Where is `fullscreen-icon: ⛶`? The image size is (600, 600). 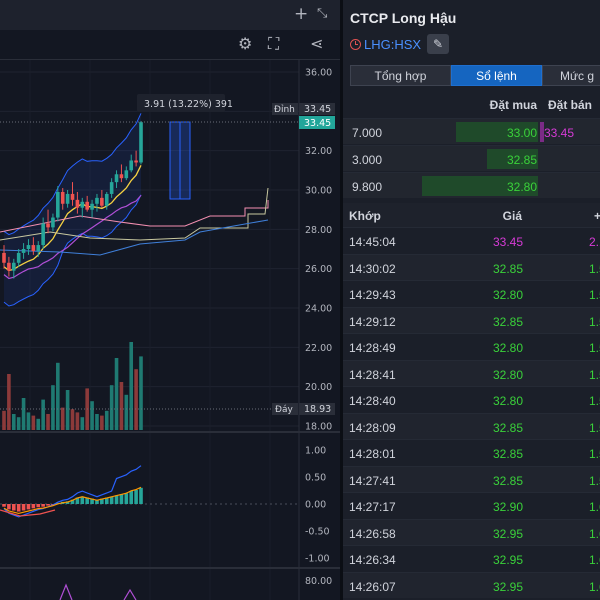
fullscreen-icon: ⛶ is located at coordinates (274, 43).